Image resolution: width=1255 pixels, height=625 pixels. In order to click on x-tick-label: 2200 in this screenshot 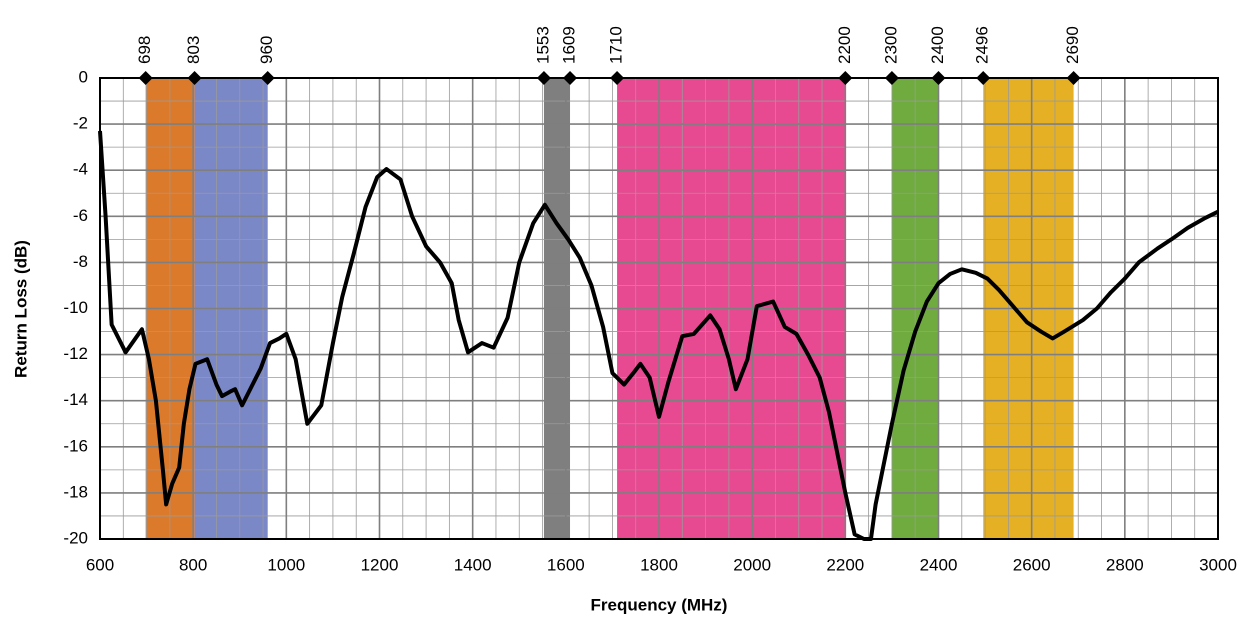, I will do `click(845, 564)`.